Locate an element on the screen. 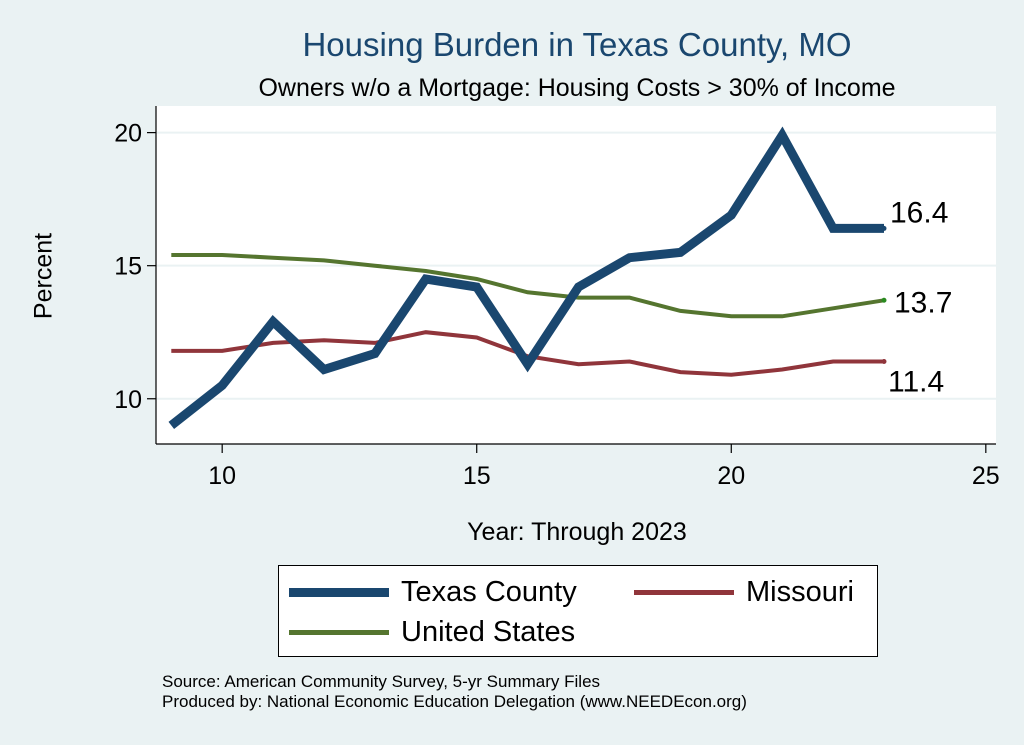 Image resolution: width=1024 pixels, height=745 pixels. end-point-missouri is located at coordinates (884, 361).